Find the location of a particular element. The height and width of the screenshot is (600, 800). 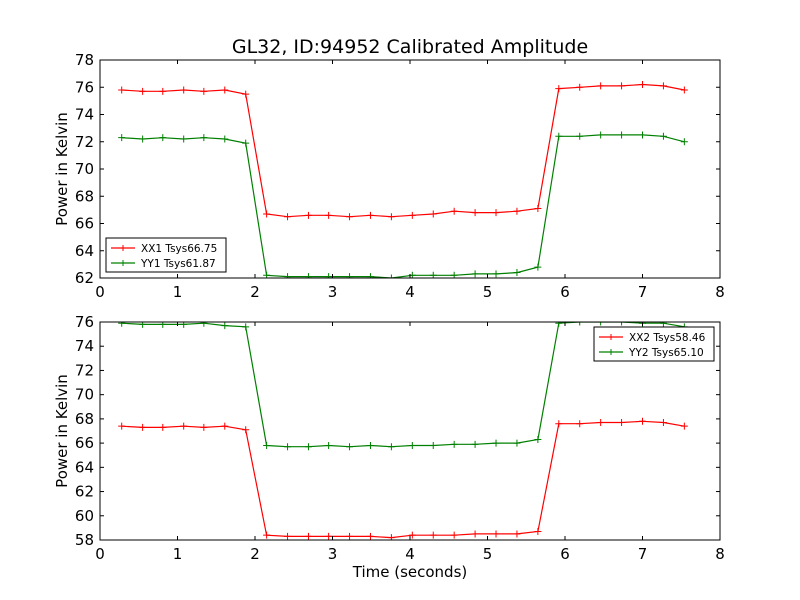

y-tick-label: 64 is located at coordinates (84, 467).